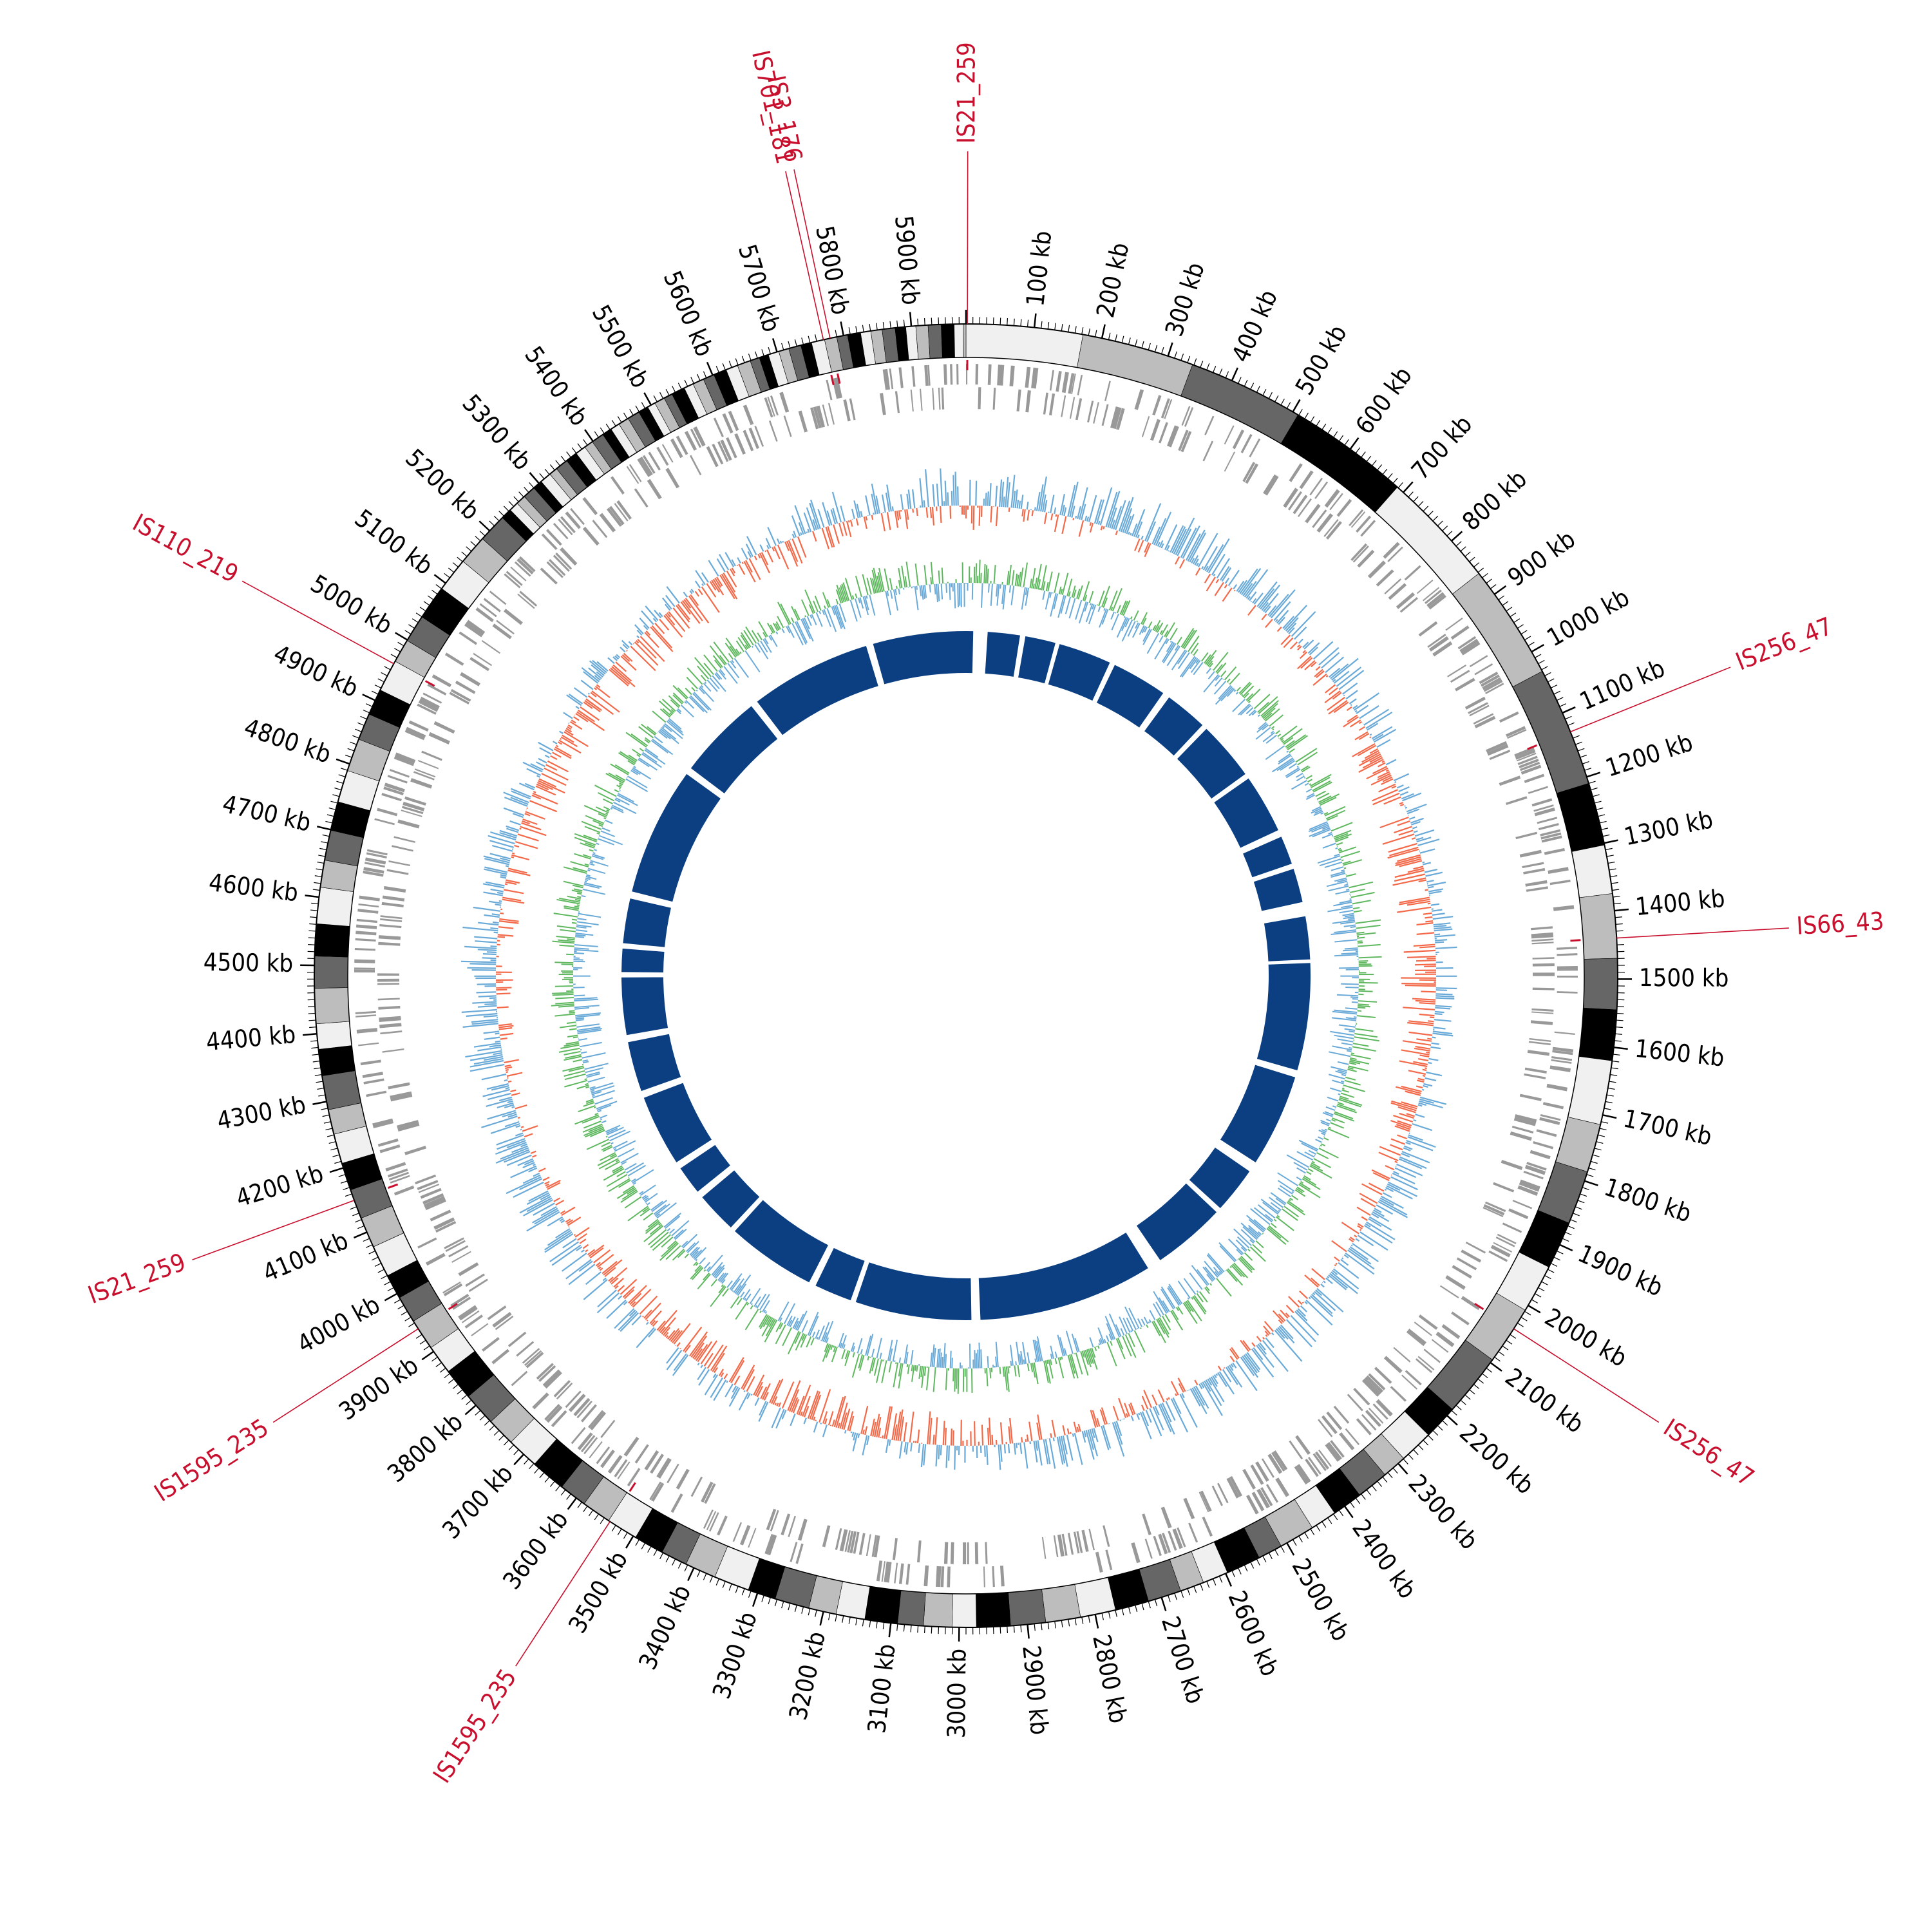 This screenshot has width=1932, height=1932. Describe the element at coordinates (379, 1388) in the screenshot. I see `tick-label: 3900 kb` at that location.